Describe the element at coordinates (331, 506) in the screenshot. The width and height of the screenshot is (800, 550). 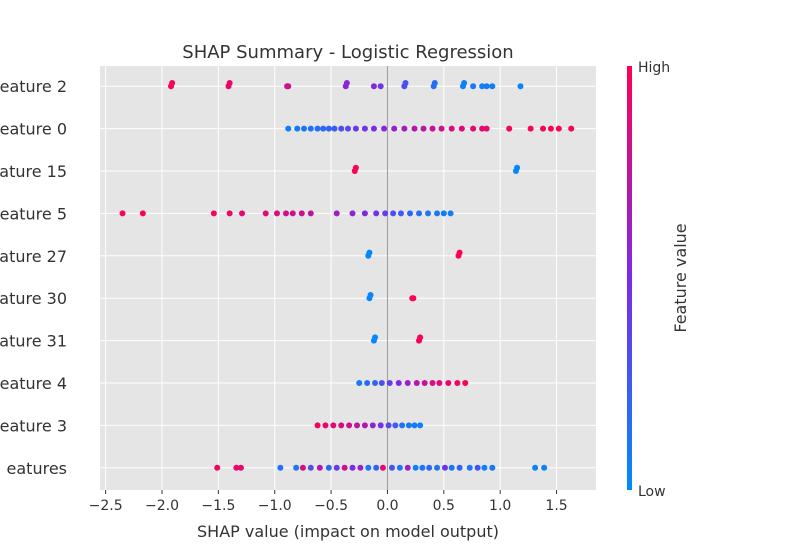
I see `x-tick-label: −0.5` at that location.